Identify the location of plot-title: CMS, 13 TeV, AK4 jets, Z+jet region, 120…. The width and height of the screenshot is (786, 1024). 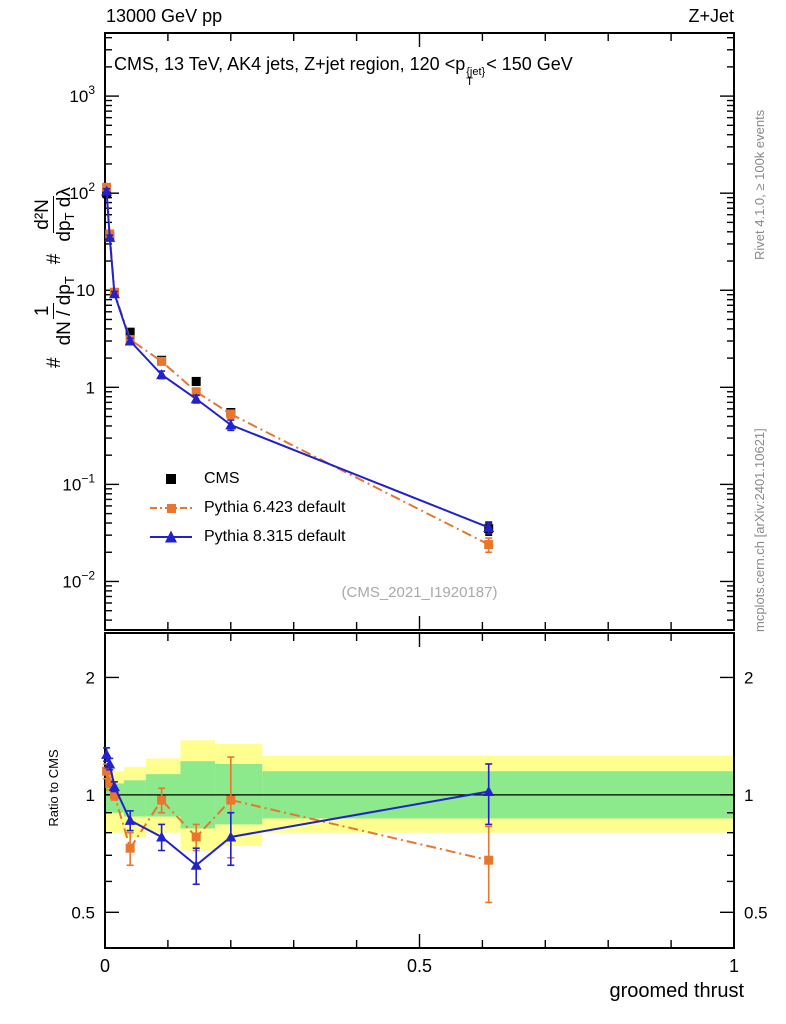
(343, 71).